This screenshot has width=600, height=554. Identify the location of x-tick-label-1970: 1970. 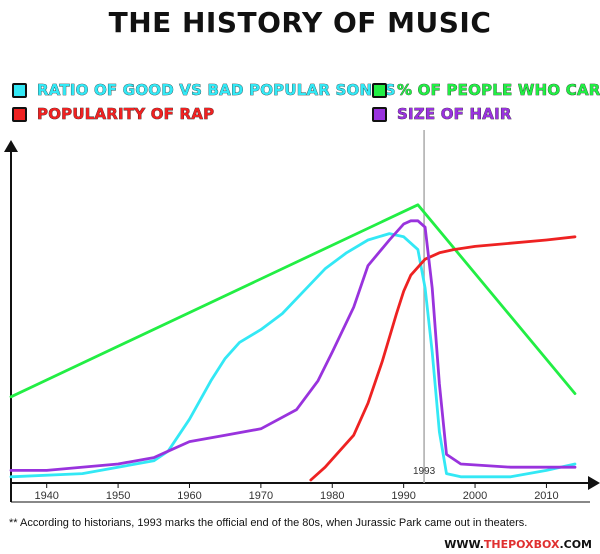
(261, 496).